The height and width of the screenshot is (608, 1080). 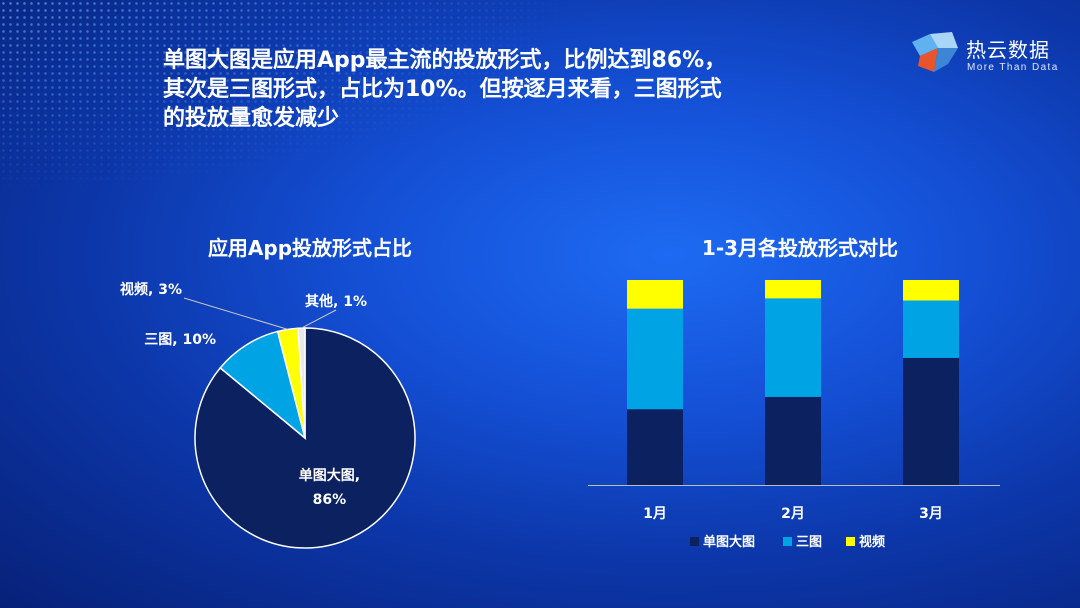 I want to click on pie-label-single-large-percent: 86%, so click(x=330, y=500).